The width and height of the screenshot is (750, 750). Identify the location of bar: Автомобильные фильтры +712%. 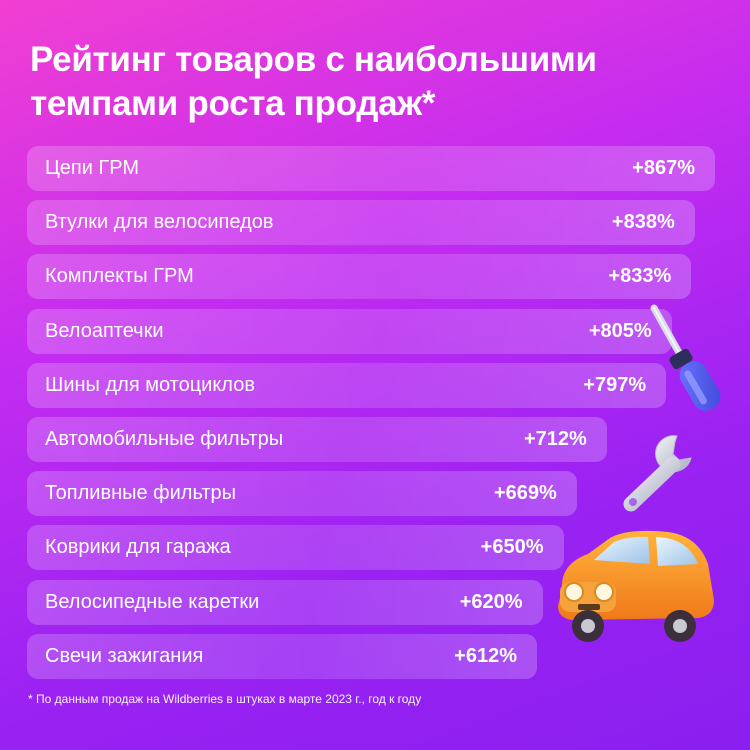
(317, 439).